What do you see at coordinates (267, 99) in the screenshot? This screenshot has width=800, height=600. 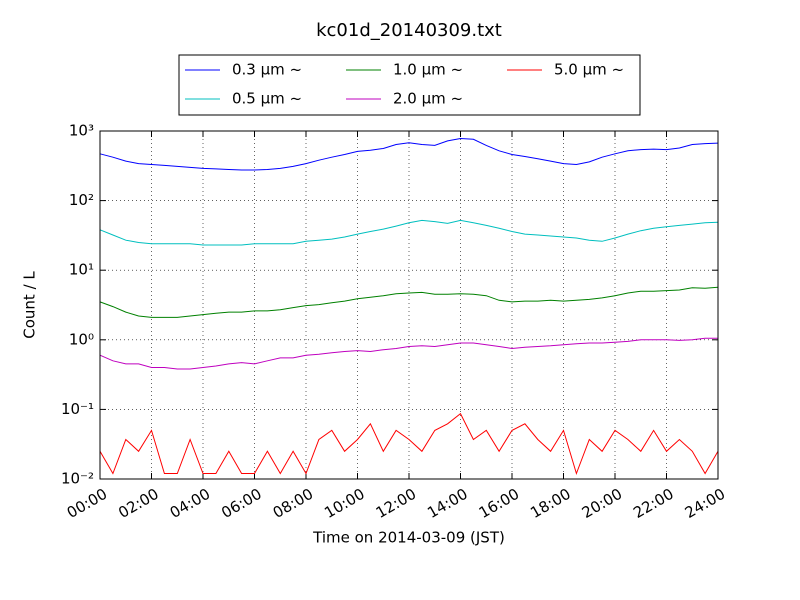 I see `legend-label: 0.5 μm ~` at bounding box center [267, 99].